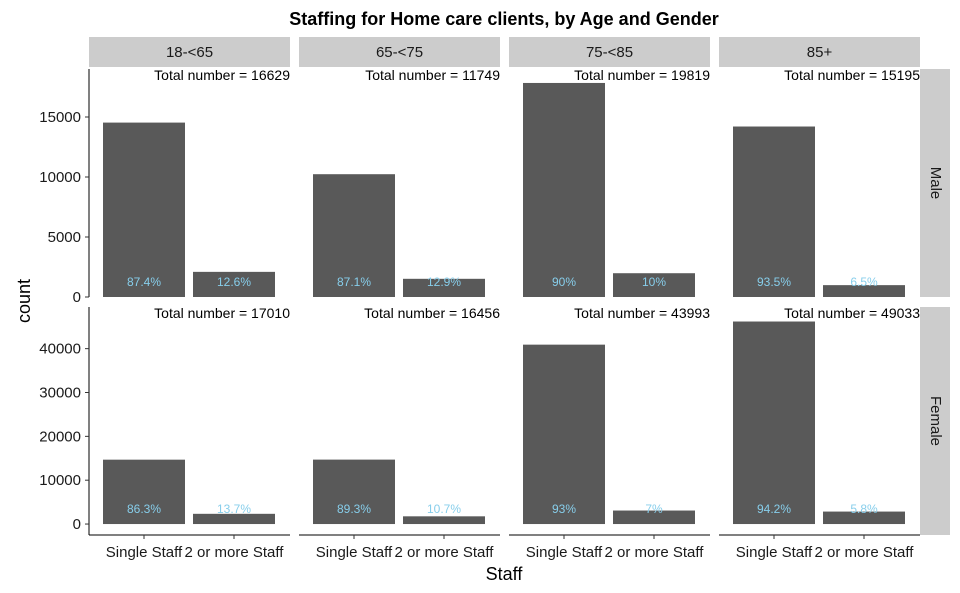 Image resolution: width=960 pixels, height=593 pixels. I want to click on y-tick-label: 30000, so click(60, 393).